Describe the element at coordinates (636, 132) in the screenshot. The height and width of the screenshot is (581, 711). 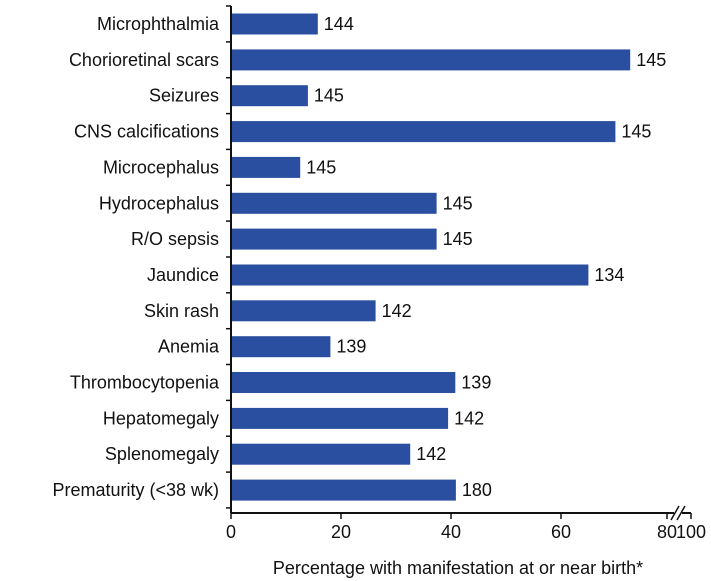
I see `value-label-3: 145` at that location.